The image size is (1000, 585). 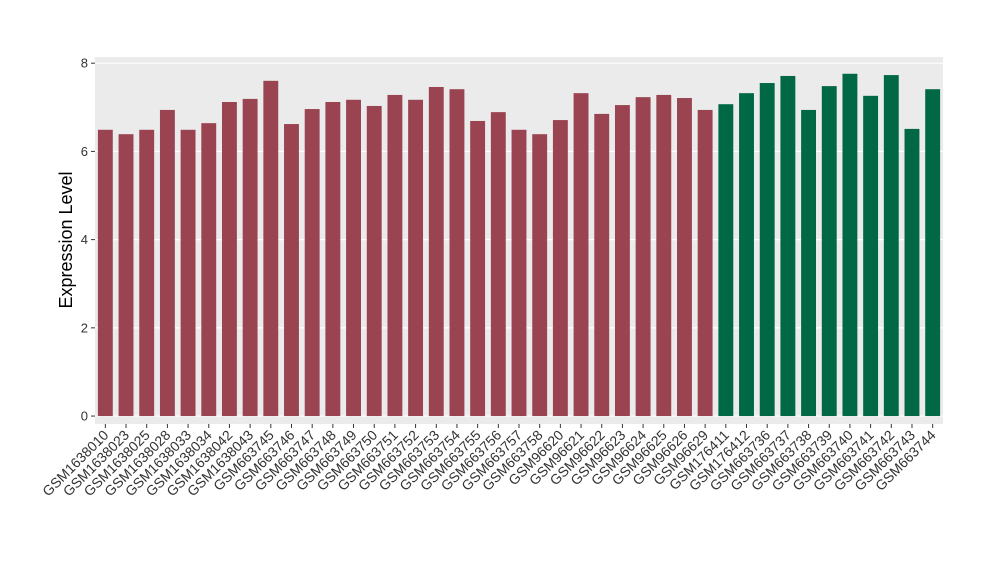 I want to click on y-tick-label: 6, so click(x=84, y=151).